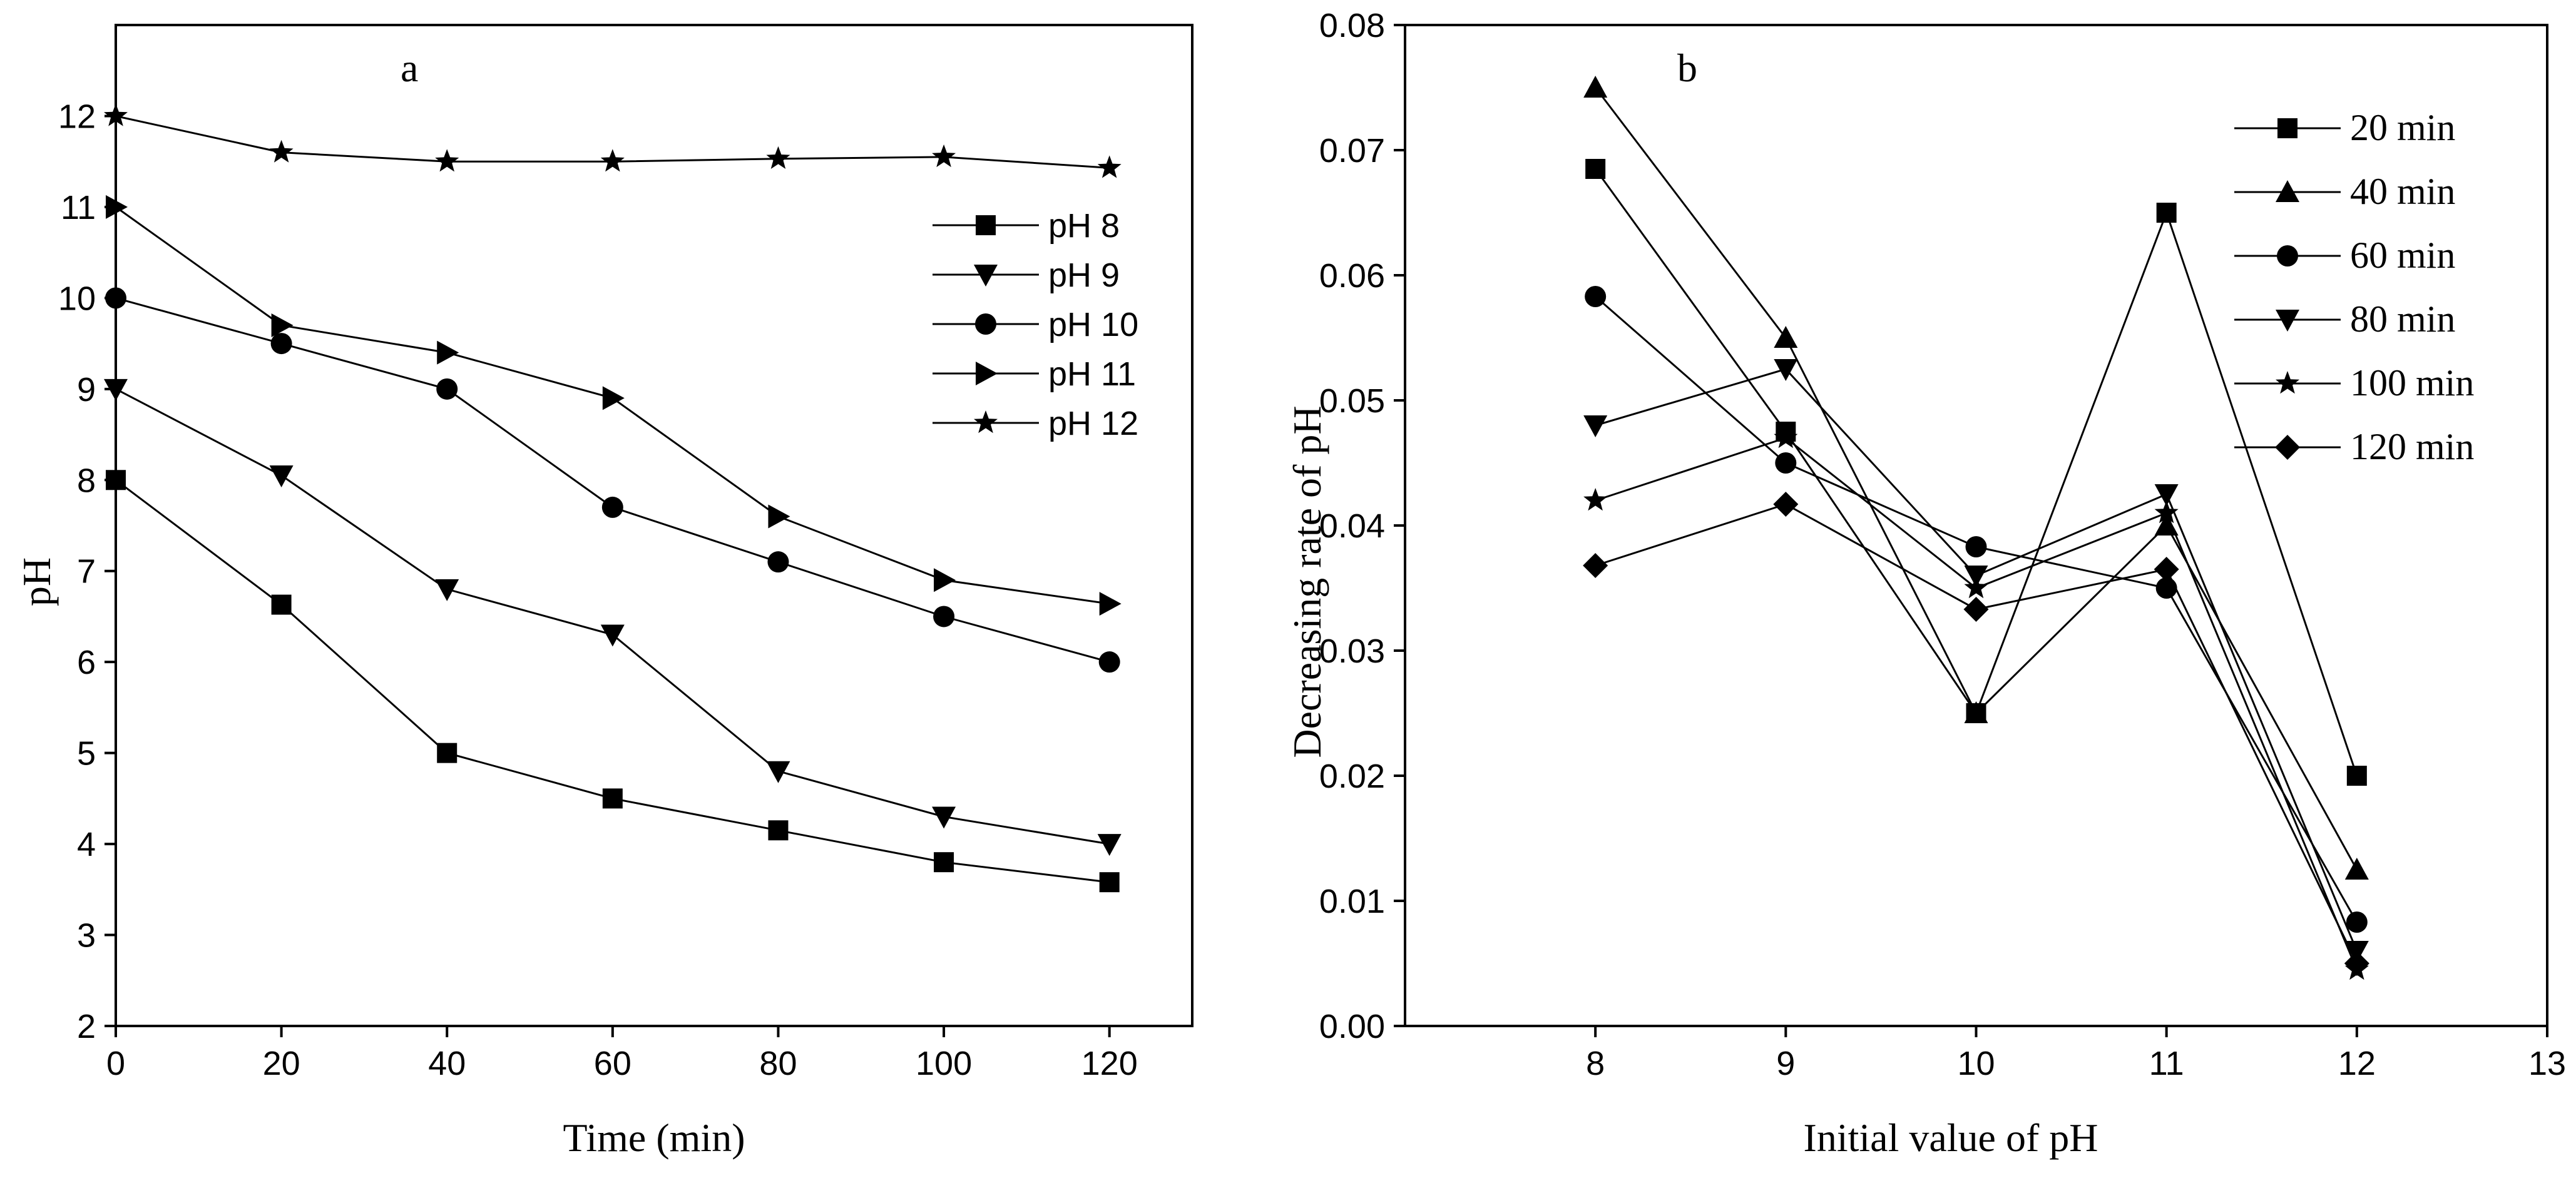 The height and width of the screenshot is (1183, 2576). What do you see at coordinates (1307, 581) in the screenshot?
I see `panel-b-y-axis-title: Decreasing rate of pH` at bounding box center [1307, 581].